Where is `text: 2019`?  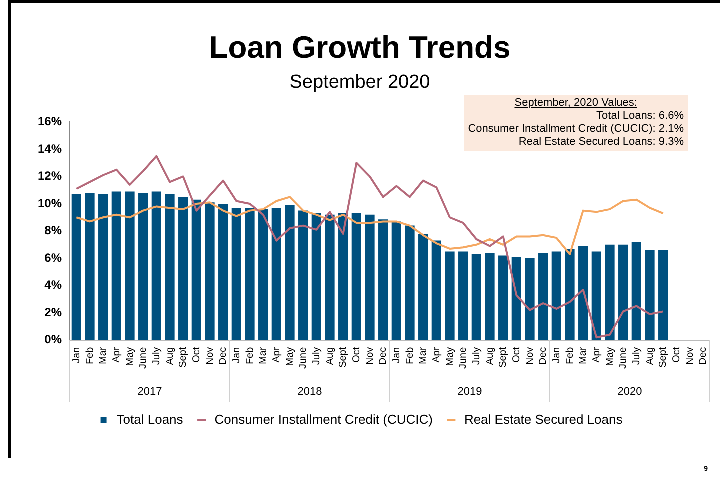 text: 2019 is located at coordinates (470, 392).